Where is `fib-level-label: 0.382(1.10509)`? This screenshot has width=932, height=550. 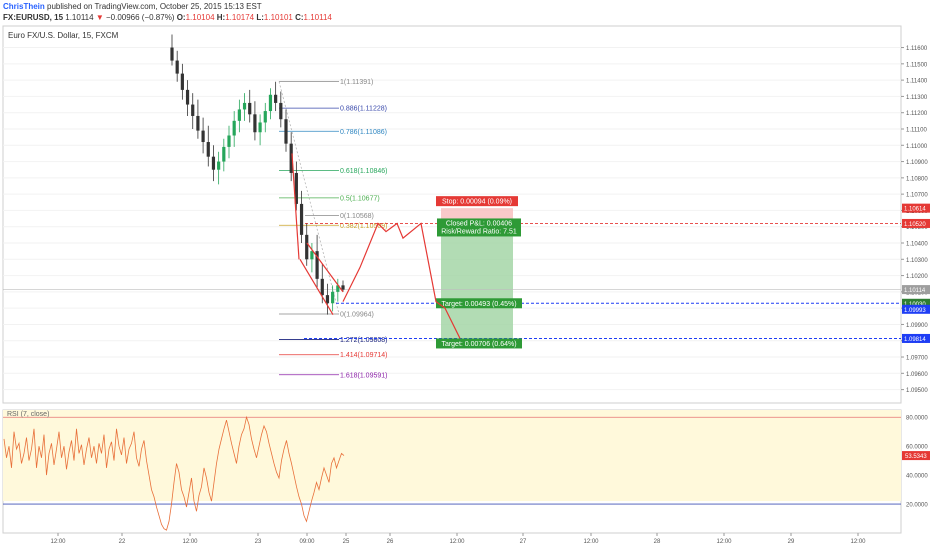 fib-level-label: 0.382(1.10509) is located at coordinates (363, 226).